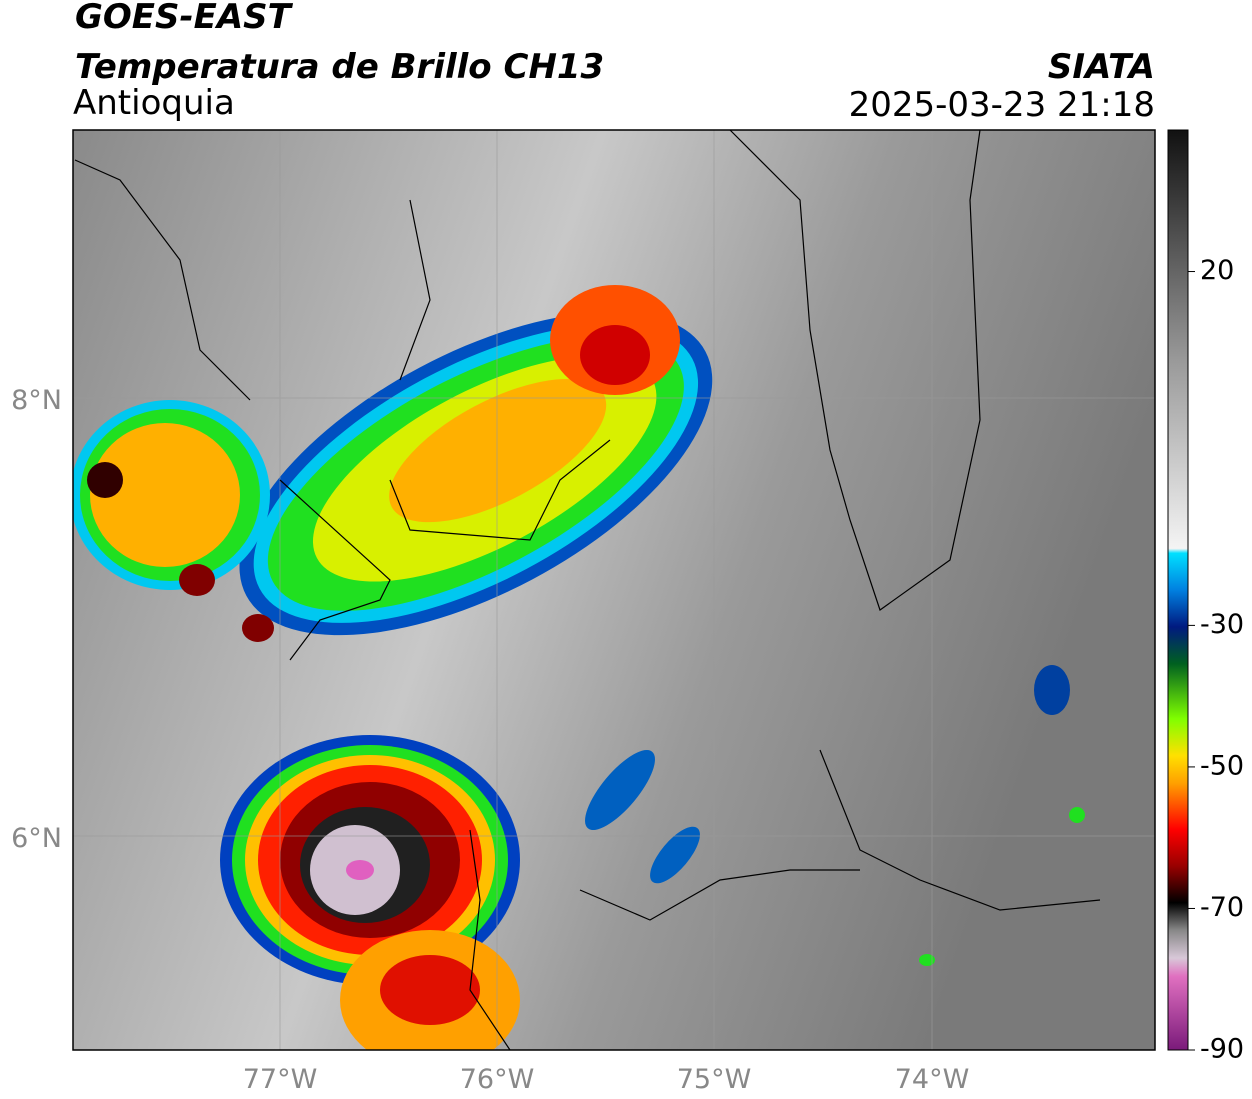  What do you see at coordinates (1216, 660) in the screenshot?
I see `colorbar-ticks: 20 -30 -50 -70 -90` at bounding box center [1216, 660].